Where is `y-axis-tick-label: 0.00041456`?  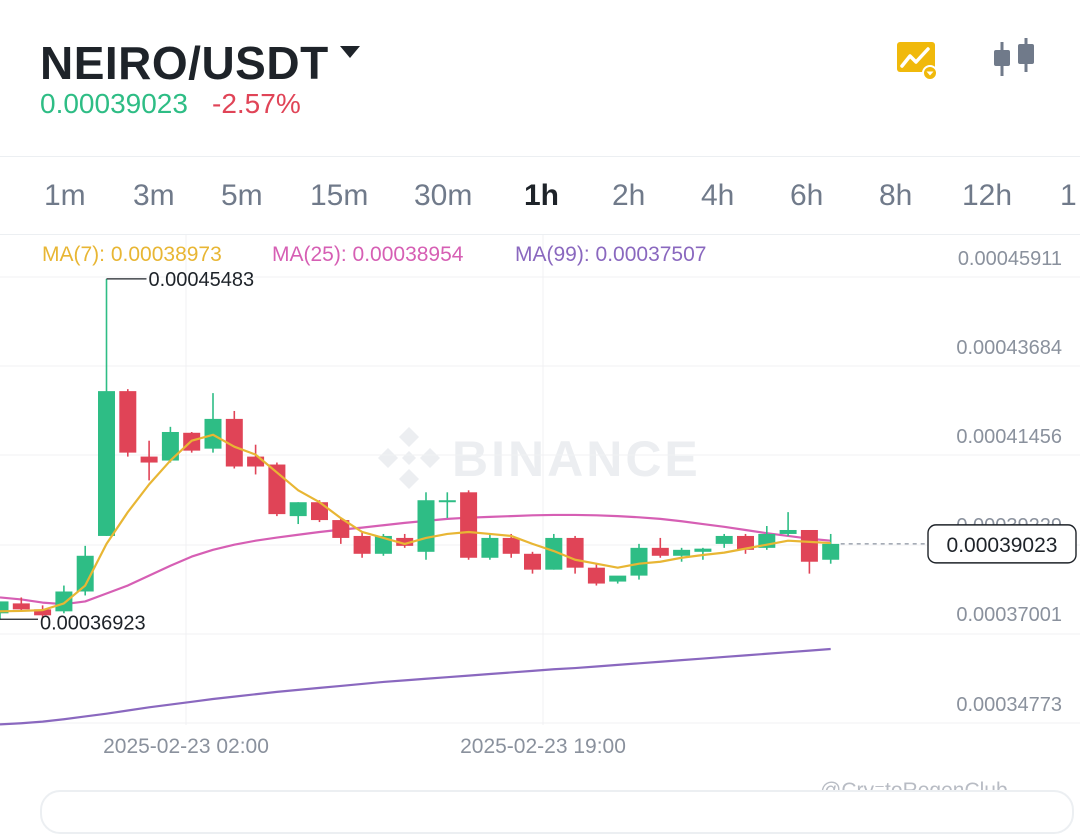 y-axis-tick-label: 0.00041456 is located at coordinates (1009, 437).